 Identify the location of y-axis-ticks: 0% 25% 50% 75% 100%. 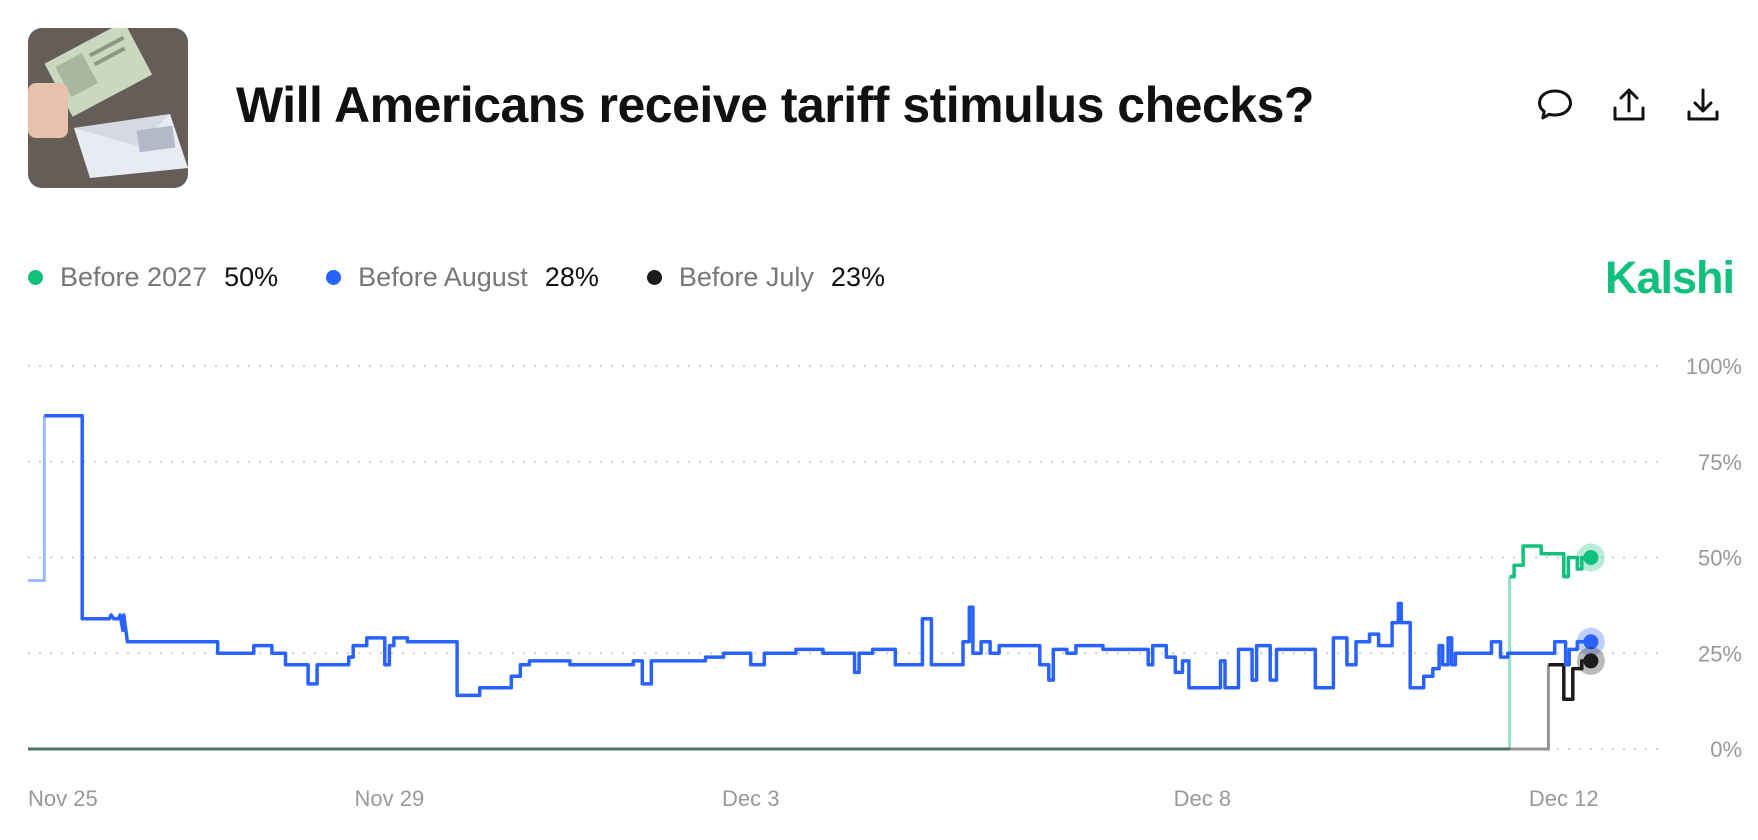
(1714, 558).